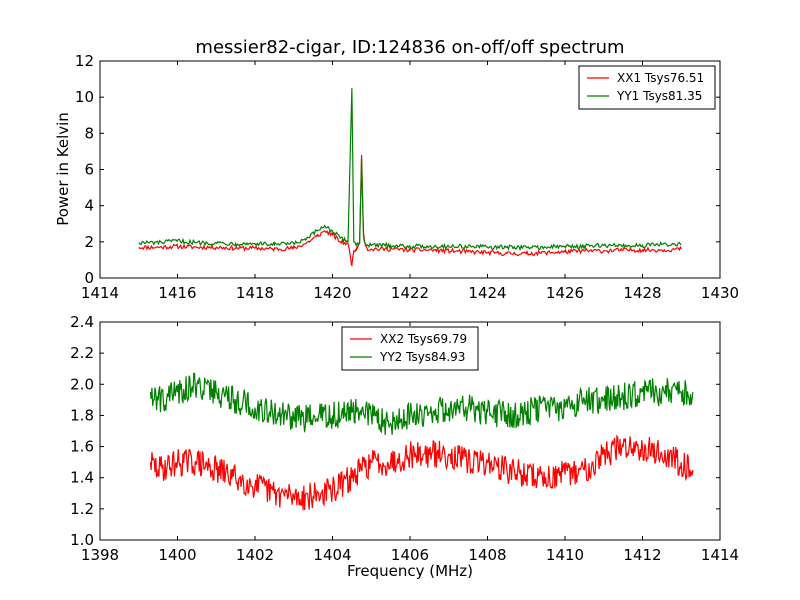  Describe the element at coordinates (177, 293) in the screenshot. I see `x-tick-label: 1416` at that location.